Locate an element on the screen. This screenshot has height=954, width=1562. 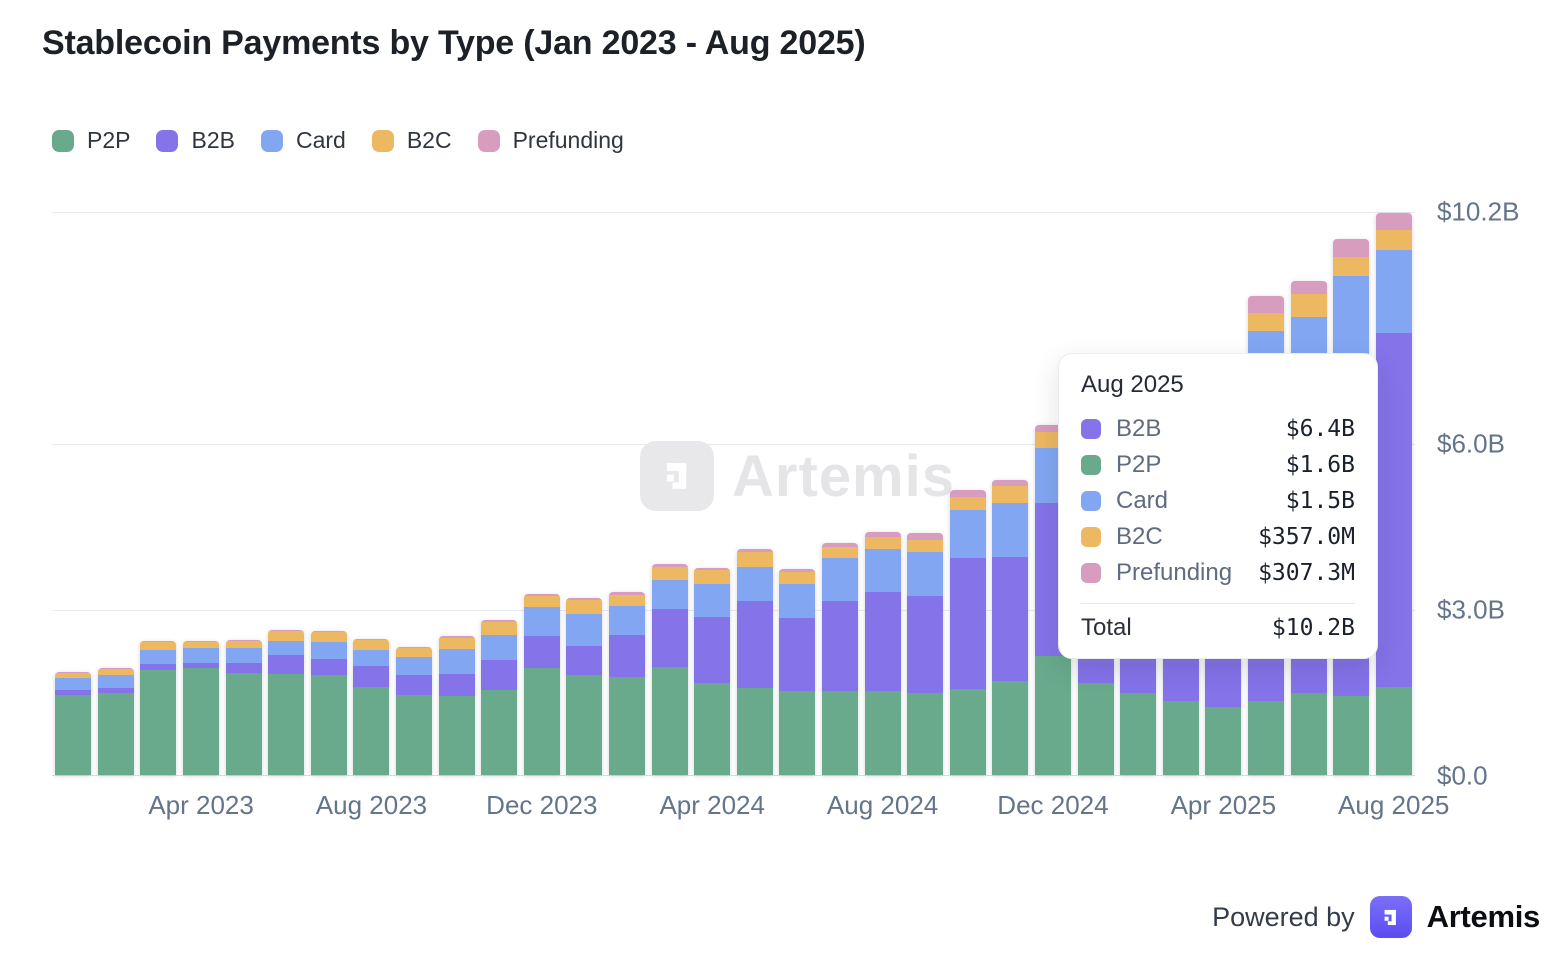
bar-feb-2023 is located at coordinates (115, 721).